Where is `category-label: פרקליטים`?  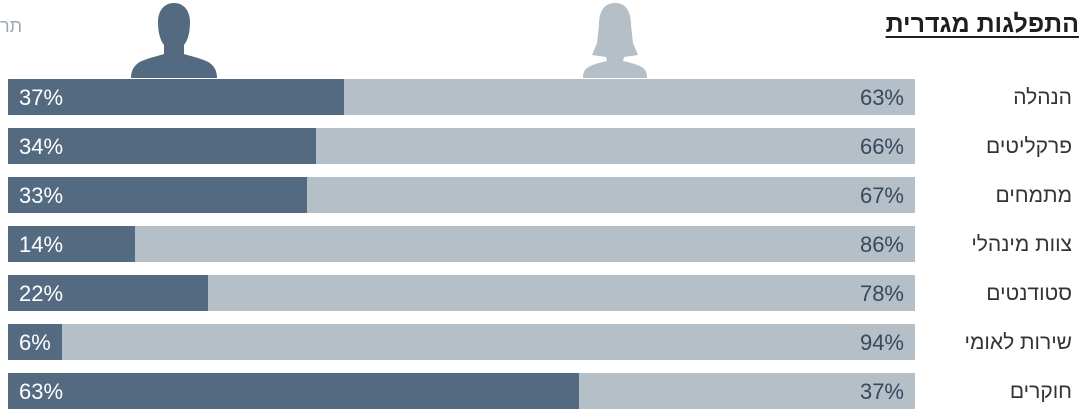 category-label: פרקליטים is located at coordinates (1029, 146).